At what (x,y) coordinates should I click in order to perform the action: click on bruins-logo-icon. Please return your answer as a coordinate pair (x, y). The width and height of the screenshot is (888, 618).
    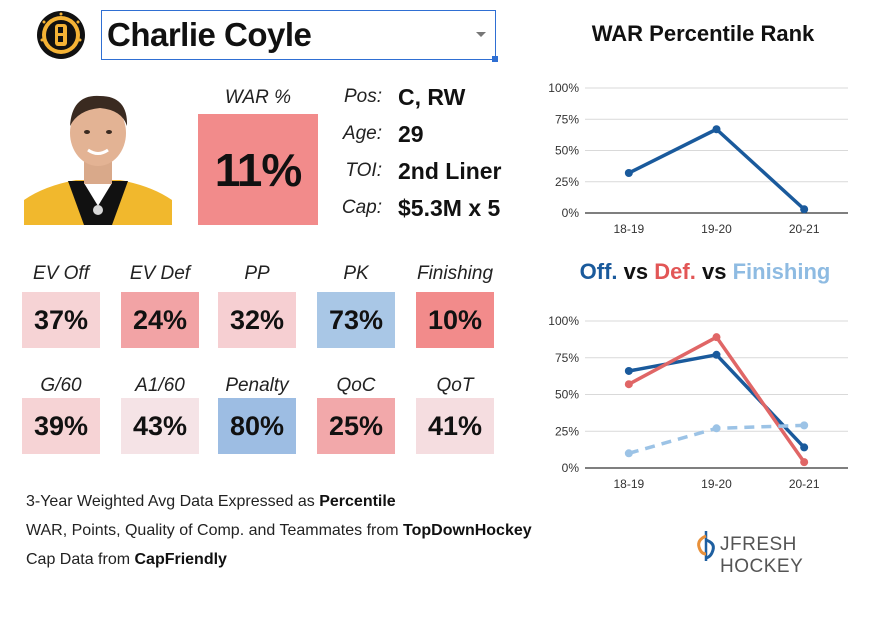
    Looking at the image, I should click on (61, 35).